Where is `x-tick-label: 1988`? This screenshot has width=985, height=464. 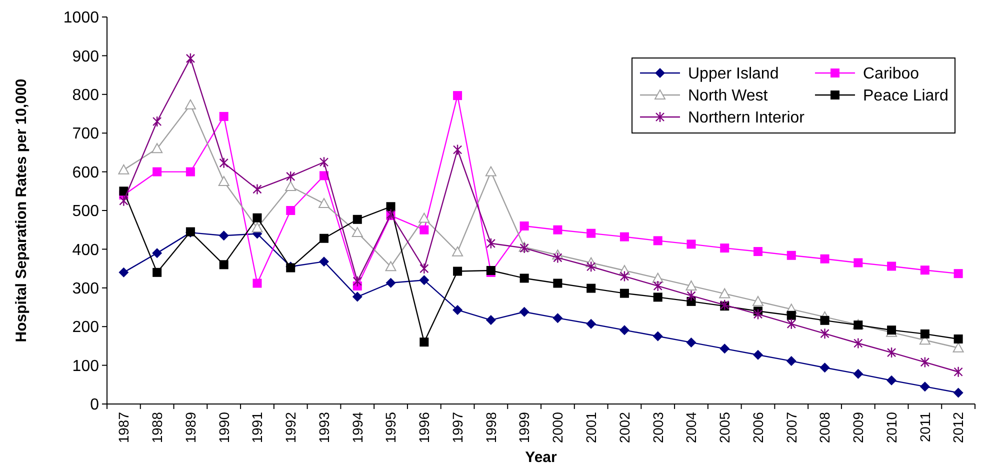
x-tick-label: 1988 is located at coordinates (156, 428).